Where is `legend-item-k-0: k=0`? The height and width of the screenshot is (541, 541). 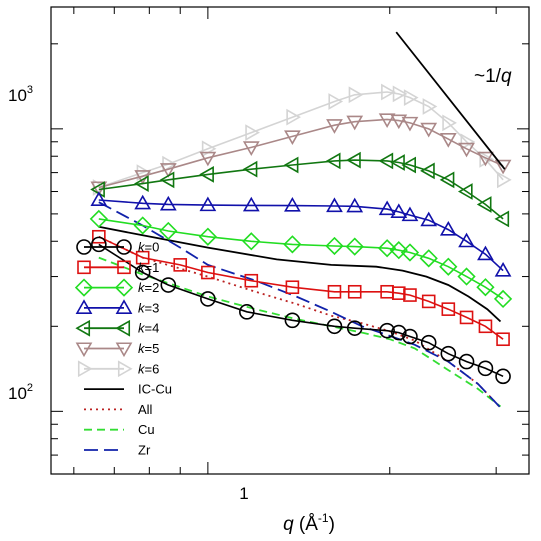
legend-item-k-0: k=0 is located at coordinates (117, 247).